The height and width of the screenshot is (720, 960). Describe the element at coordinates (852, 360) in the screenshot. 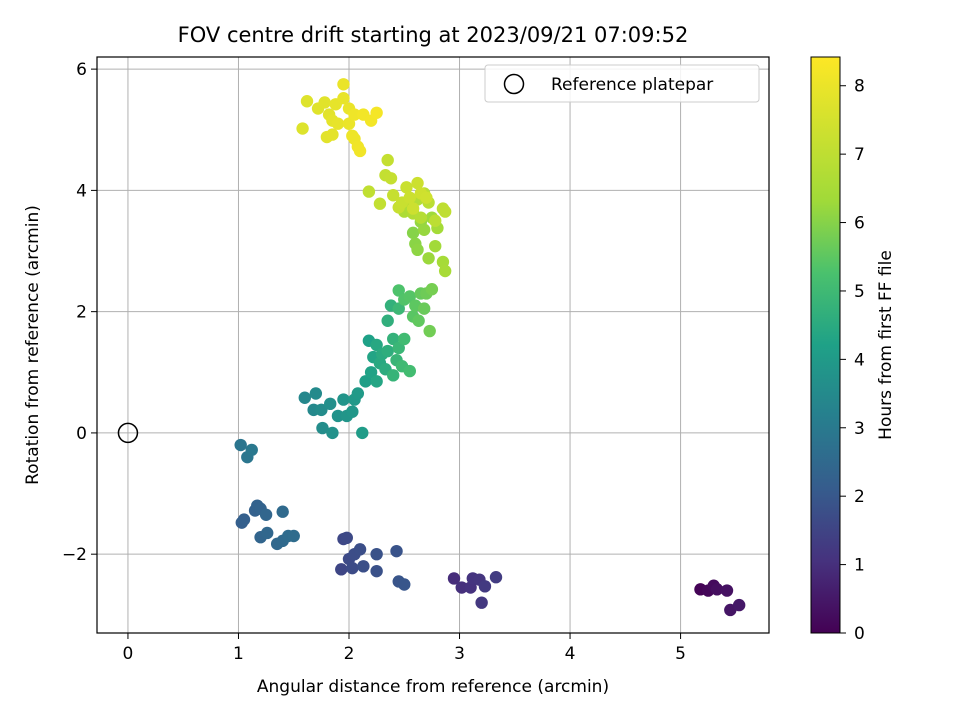

I see `colorbar-ticks: 0 1 2 3 4 5 6 7 8` at that location.